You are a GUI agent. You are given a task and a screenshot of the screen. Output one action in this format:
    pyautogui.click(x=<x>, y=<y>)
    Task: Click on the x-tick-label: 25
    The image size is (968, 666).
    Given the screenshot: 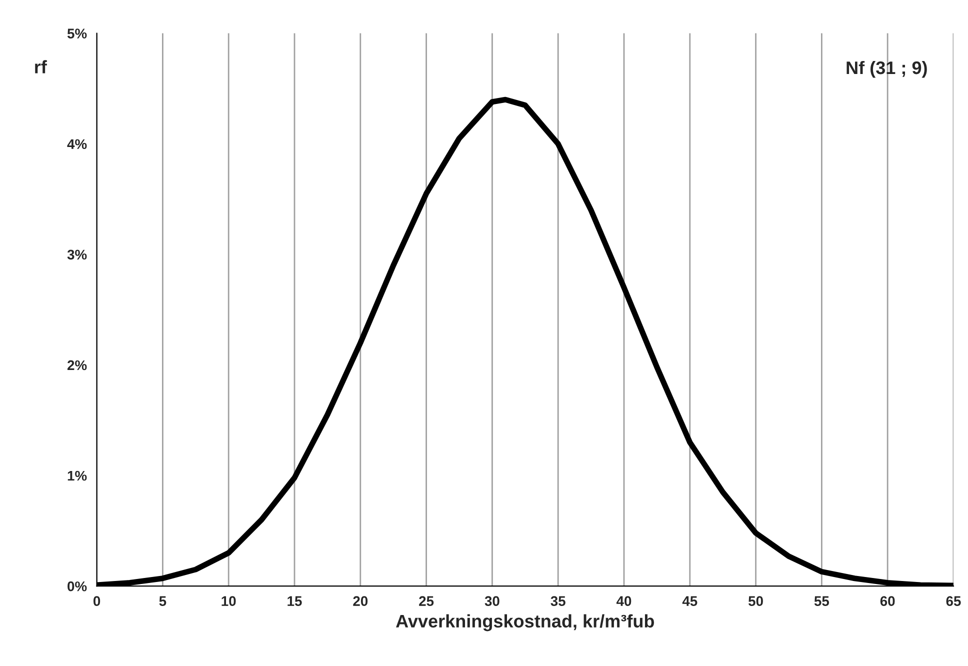 What is the action you would take?
    pyautogui.click(x=426, y=601)
    